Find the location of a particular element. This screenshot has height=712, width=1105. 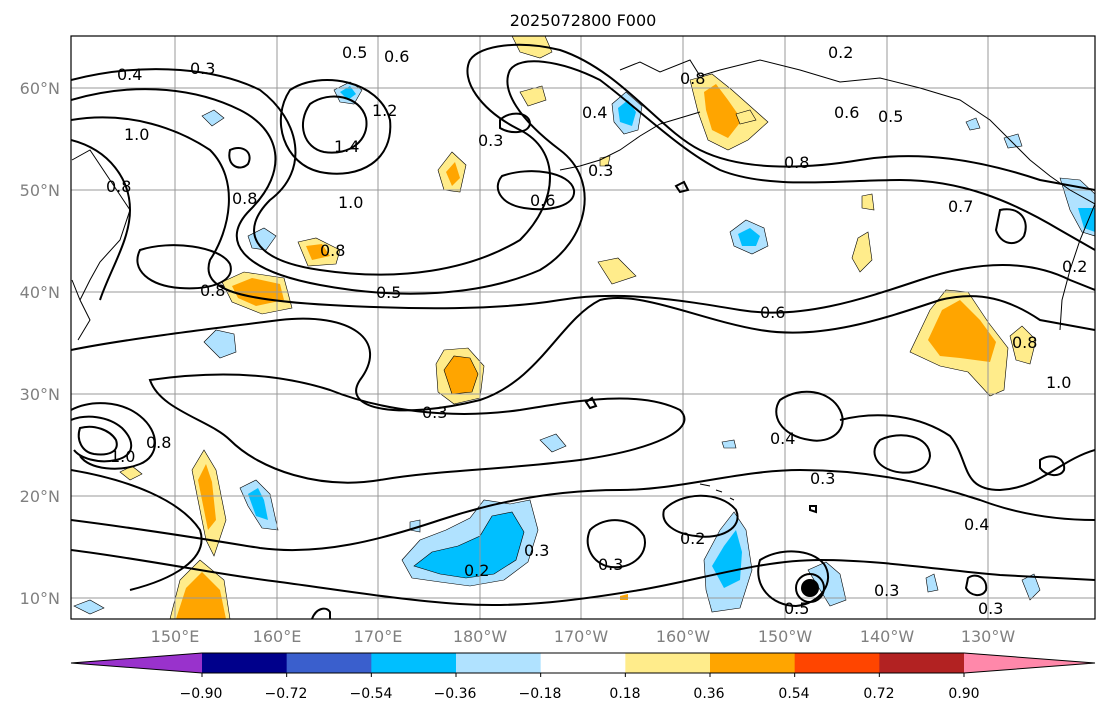

kamchatka-coast is located at coordinates (101, 225).